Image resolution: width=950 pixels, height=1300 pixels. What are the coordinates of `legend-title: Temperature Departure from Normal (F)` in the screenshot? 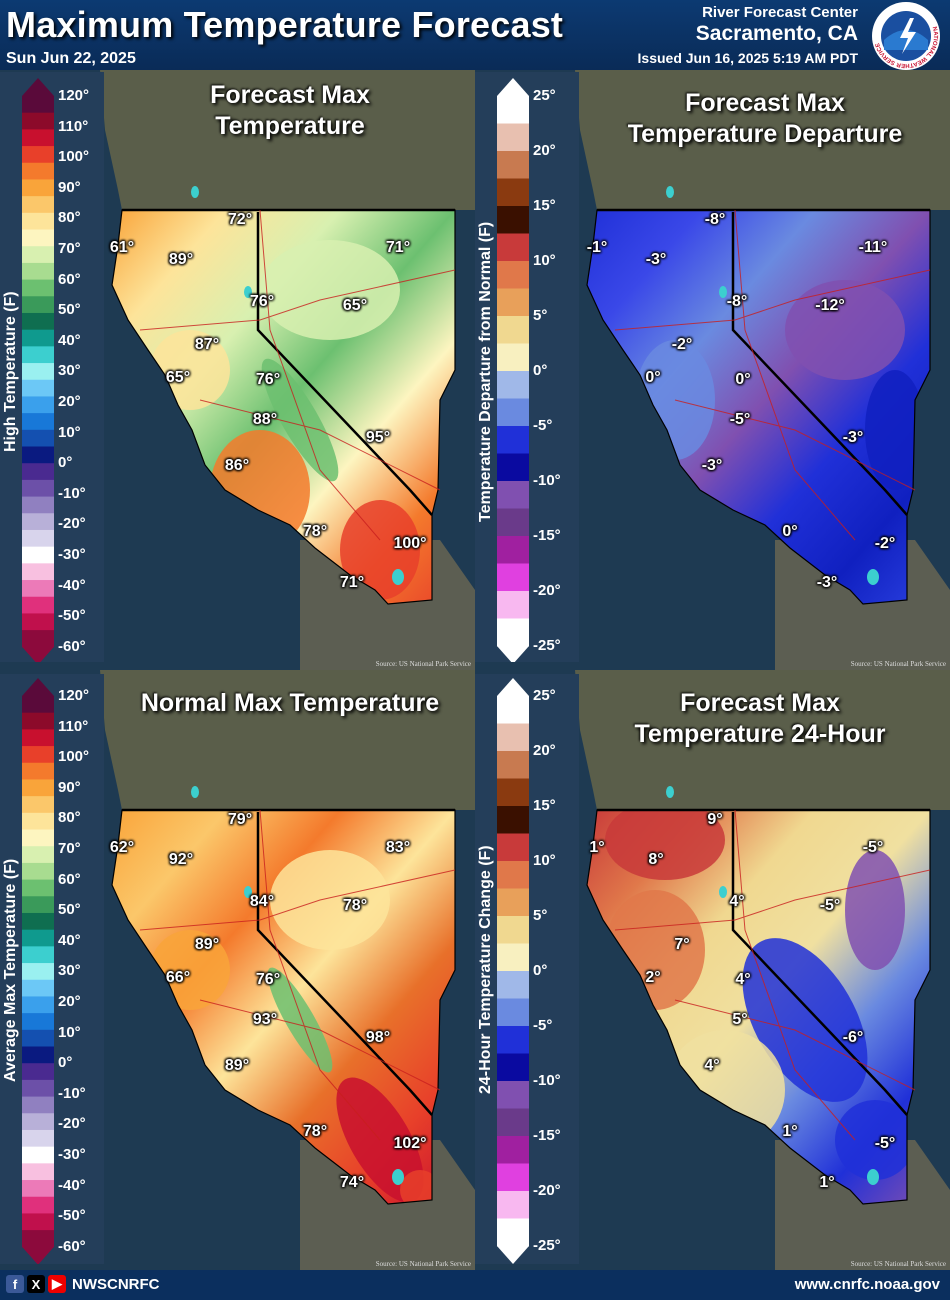 It's located at (485, 371).